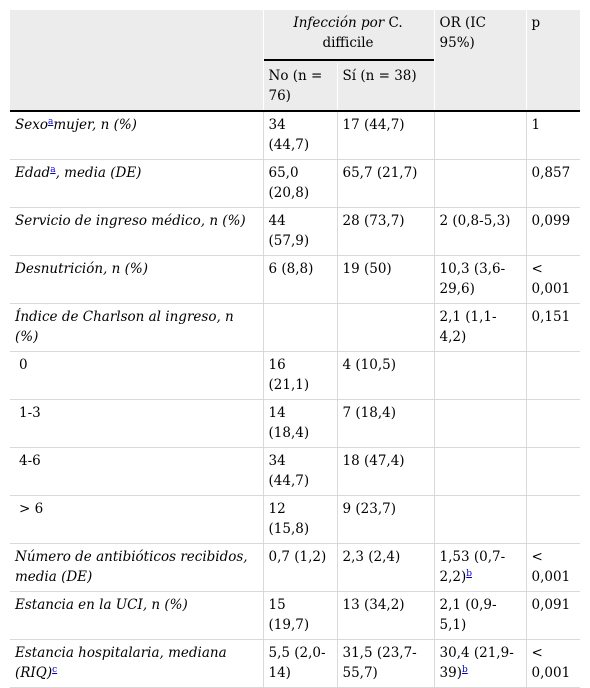 This screenshot has width=590, height=688. What do you see at coordinates (367, 269) in the screenshot?
I see `si-cell-value: 19 (50)` at bounding box center [367, 269].